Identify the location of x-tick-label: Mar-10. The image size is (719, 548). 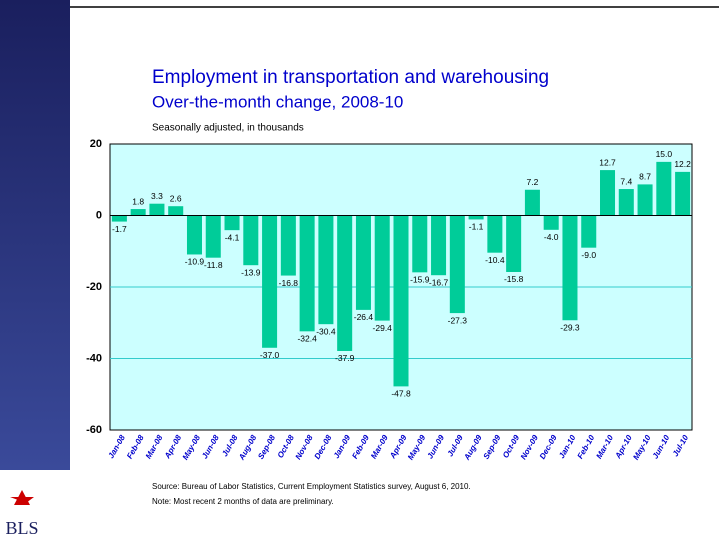
(604, 446).